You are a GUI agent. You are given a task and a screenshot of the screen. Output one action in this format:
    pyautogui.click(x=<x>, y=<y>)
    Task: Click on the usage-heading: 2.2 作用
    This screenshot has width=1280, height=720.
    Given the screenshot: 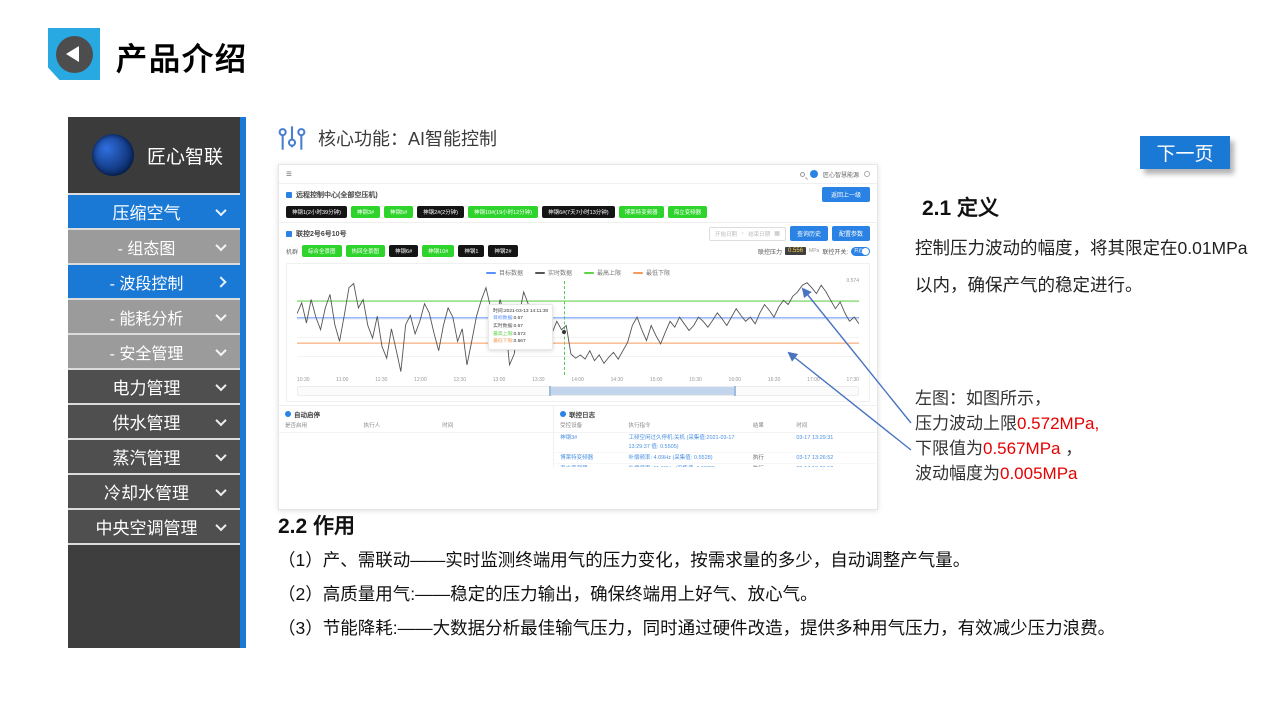 What is the action you would take?
    pyautogui.click(x=317, y=526)
    